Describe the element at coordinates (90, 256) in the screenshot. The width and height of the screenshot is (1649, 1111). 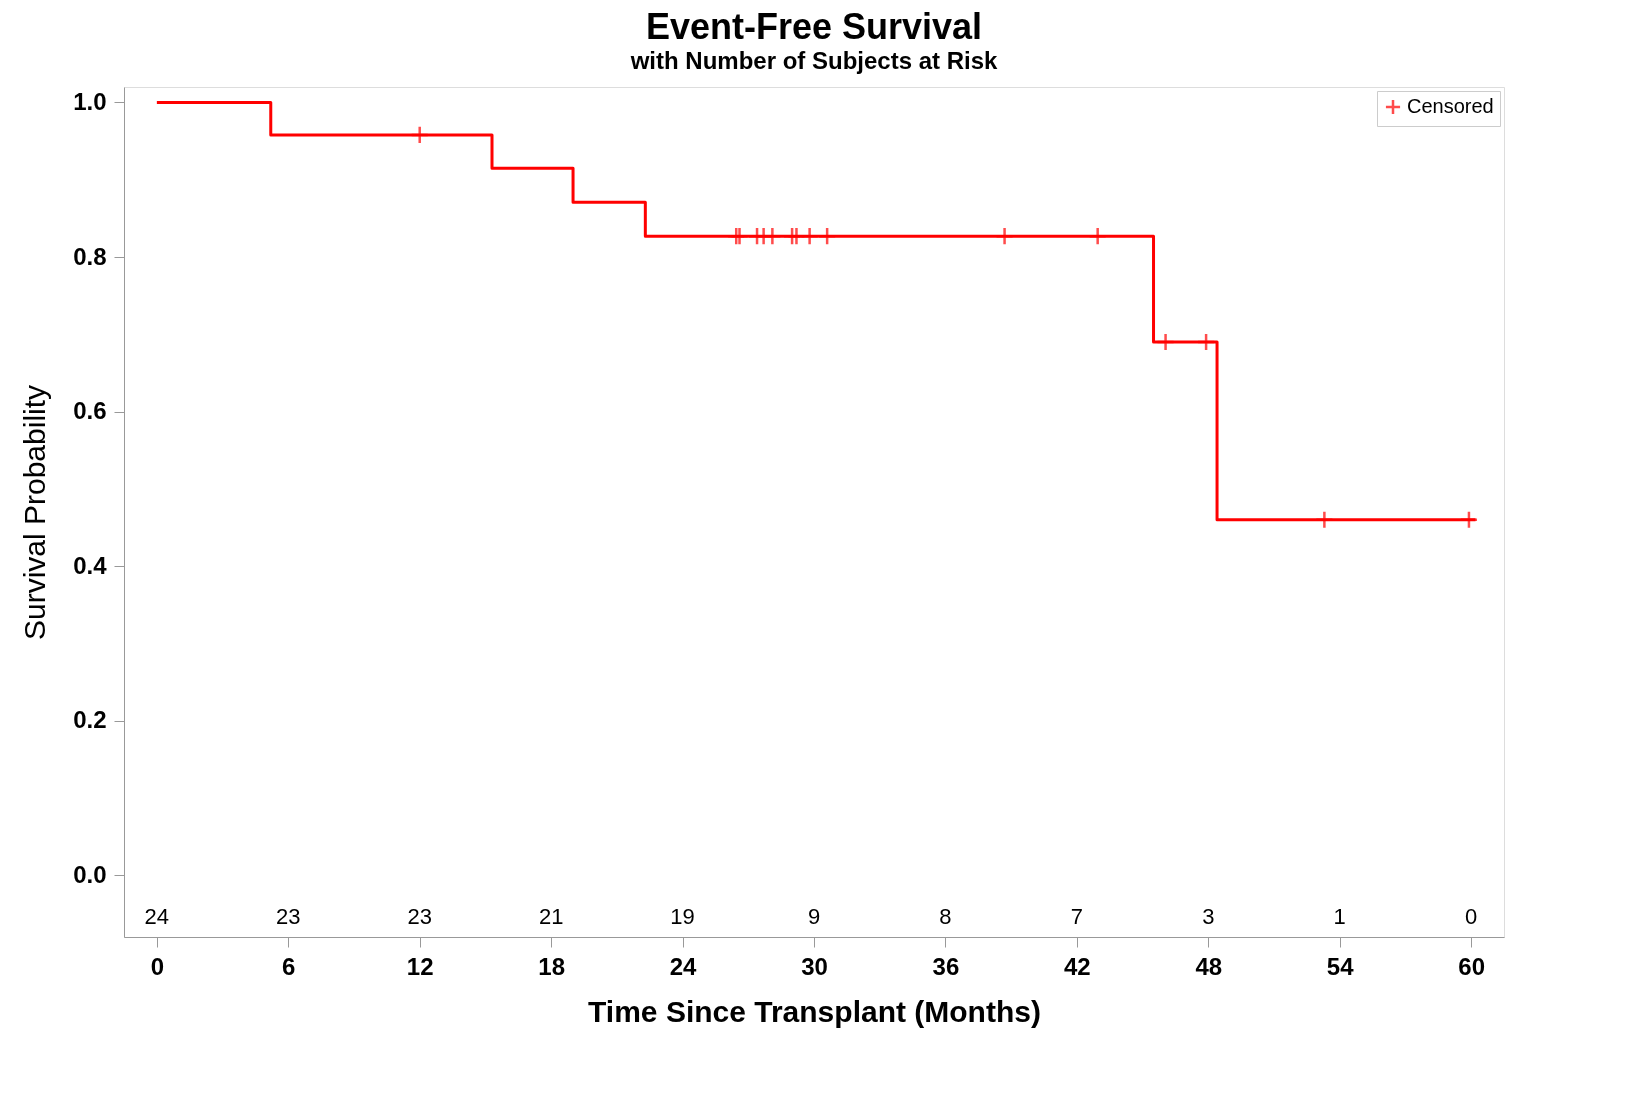
I see `y-tick-label: 0.8` at that location.